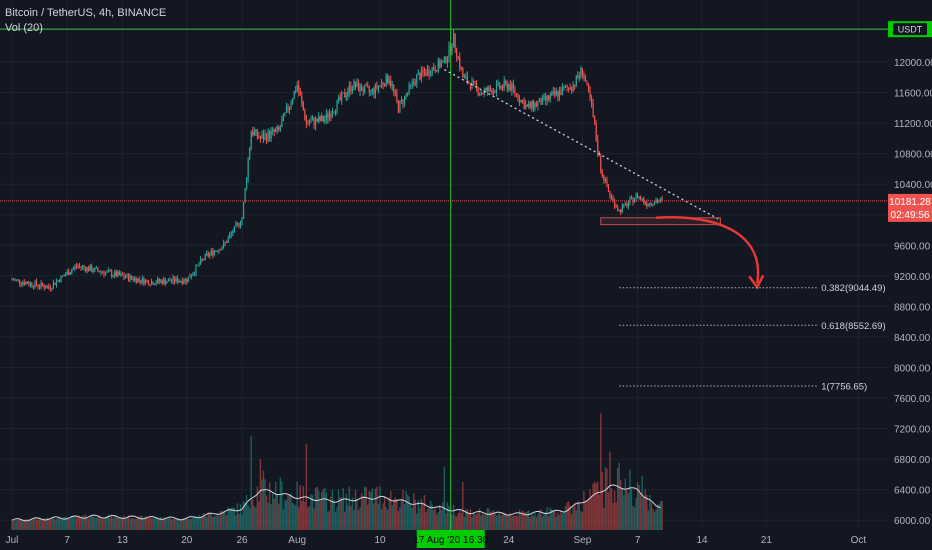 This screenshot has height=550, width=932. I want to click on symbol-title: Bitcoin / TetherUS, 4h, BINANCE, so click(86, 13).